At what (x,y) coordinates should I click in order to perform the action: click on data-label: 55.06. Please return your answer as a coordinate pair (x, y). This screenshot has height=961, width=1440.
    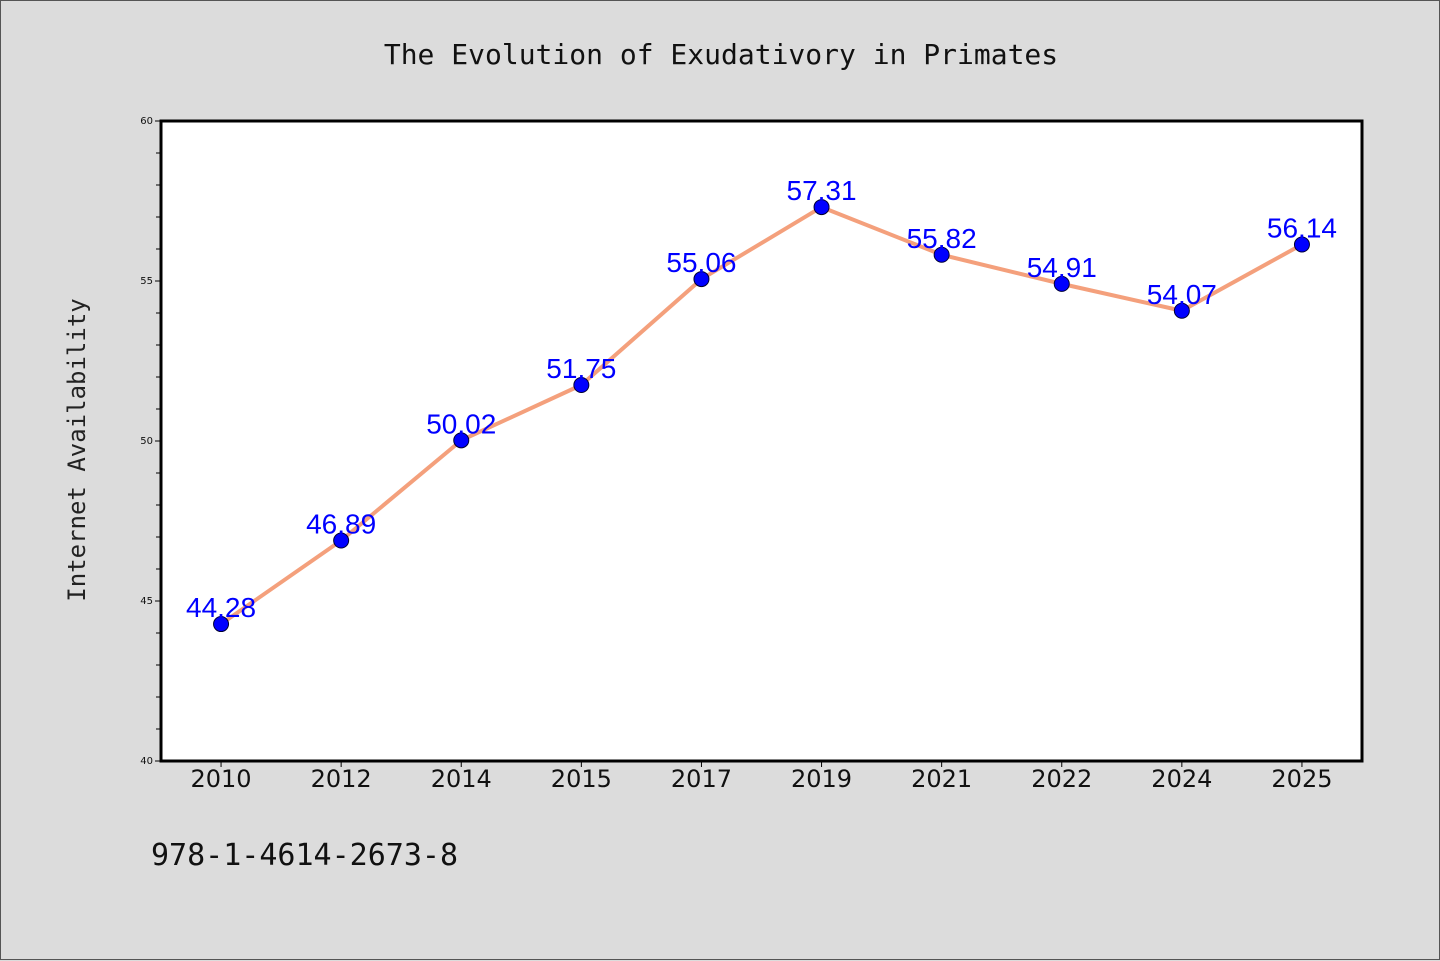
    Looking at the image, I should click on (701, 262).